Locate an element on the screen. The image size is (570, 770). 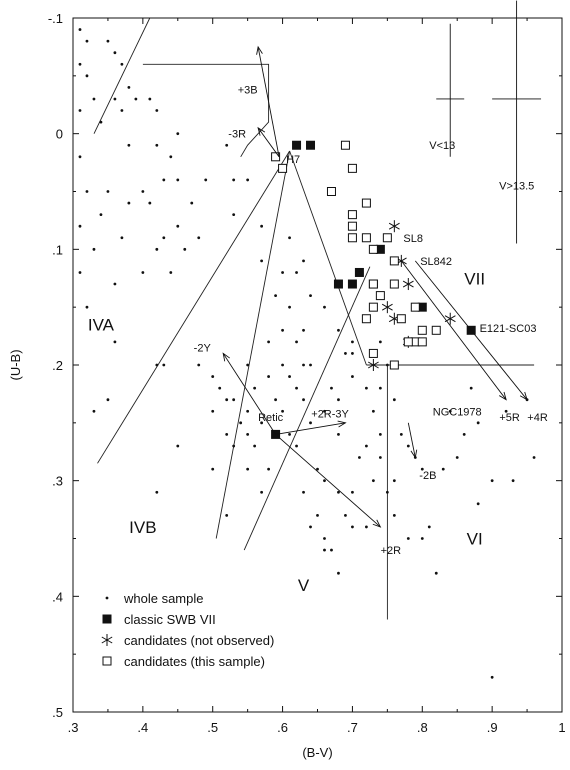
region-label: V is located at coordinates (304, 585).